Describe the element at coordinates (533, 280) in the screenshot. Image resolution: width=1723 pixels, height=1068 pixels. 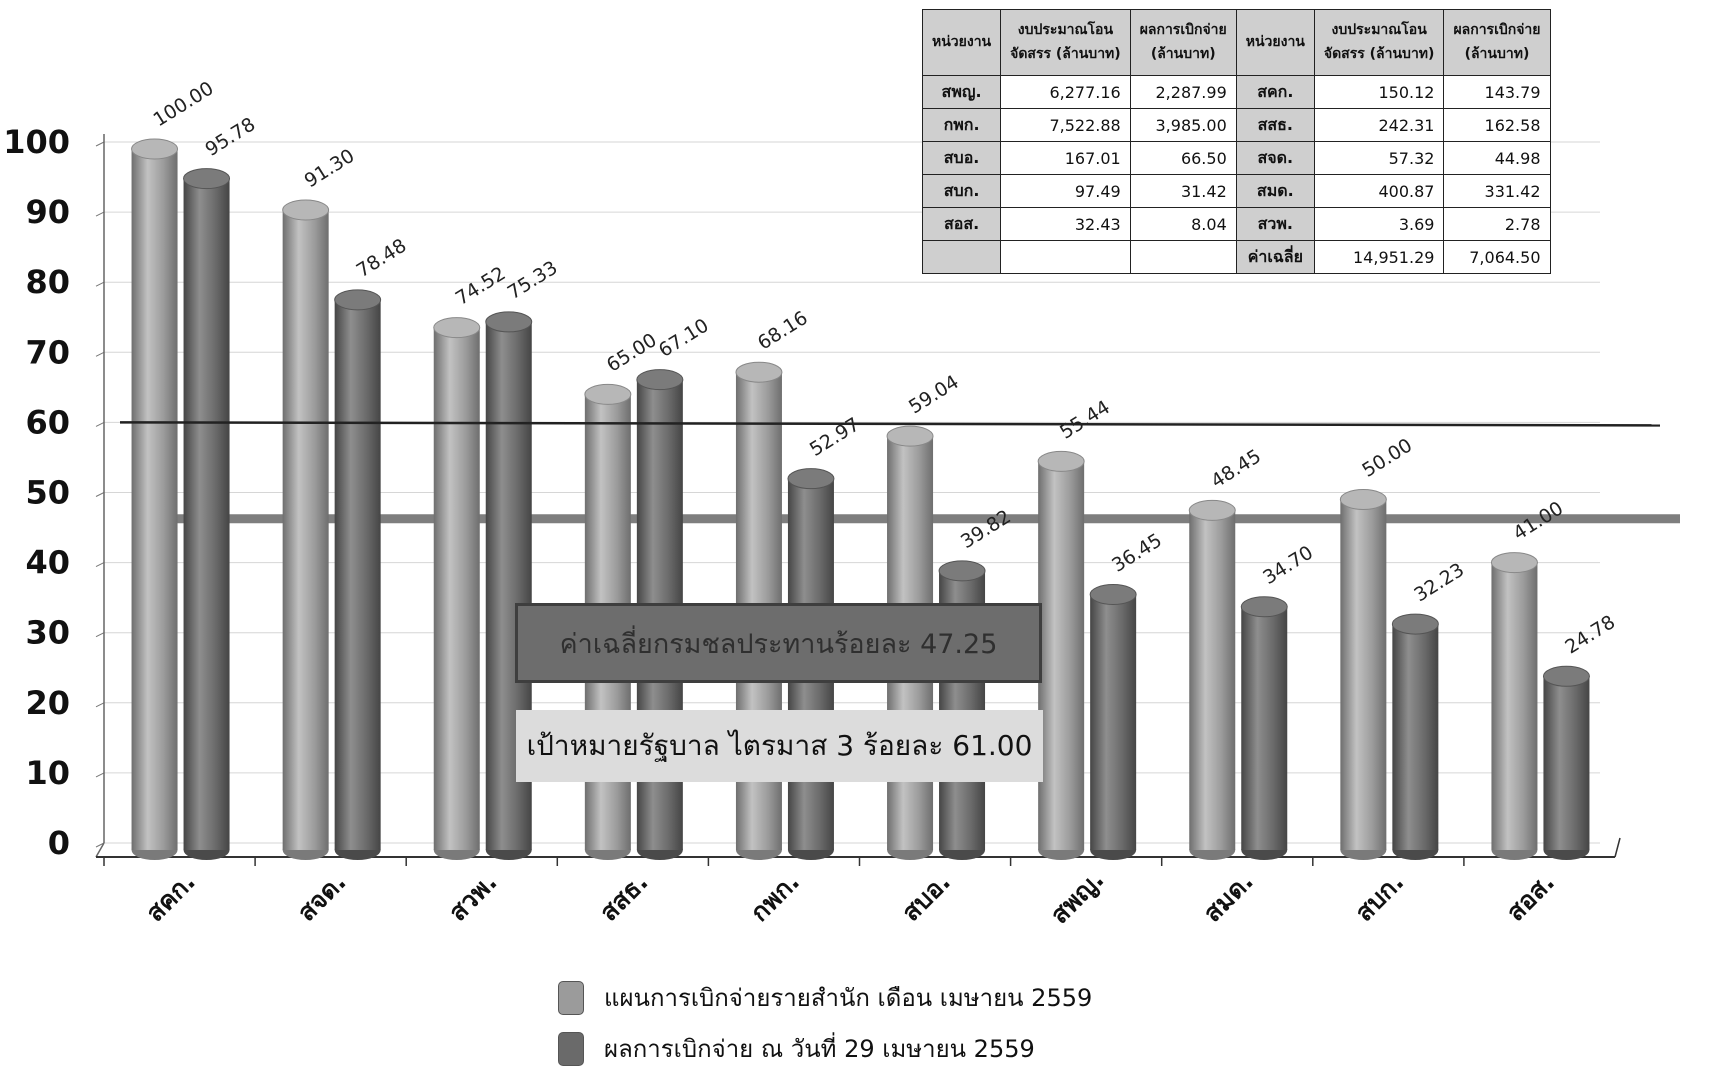
I see `actual-value-label: 75.33` at that location.